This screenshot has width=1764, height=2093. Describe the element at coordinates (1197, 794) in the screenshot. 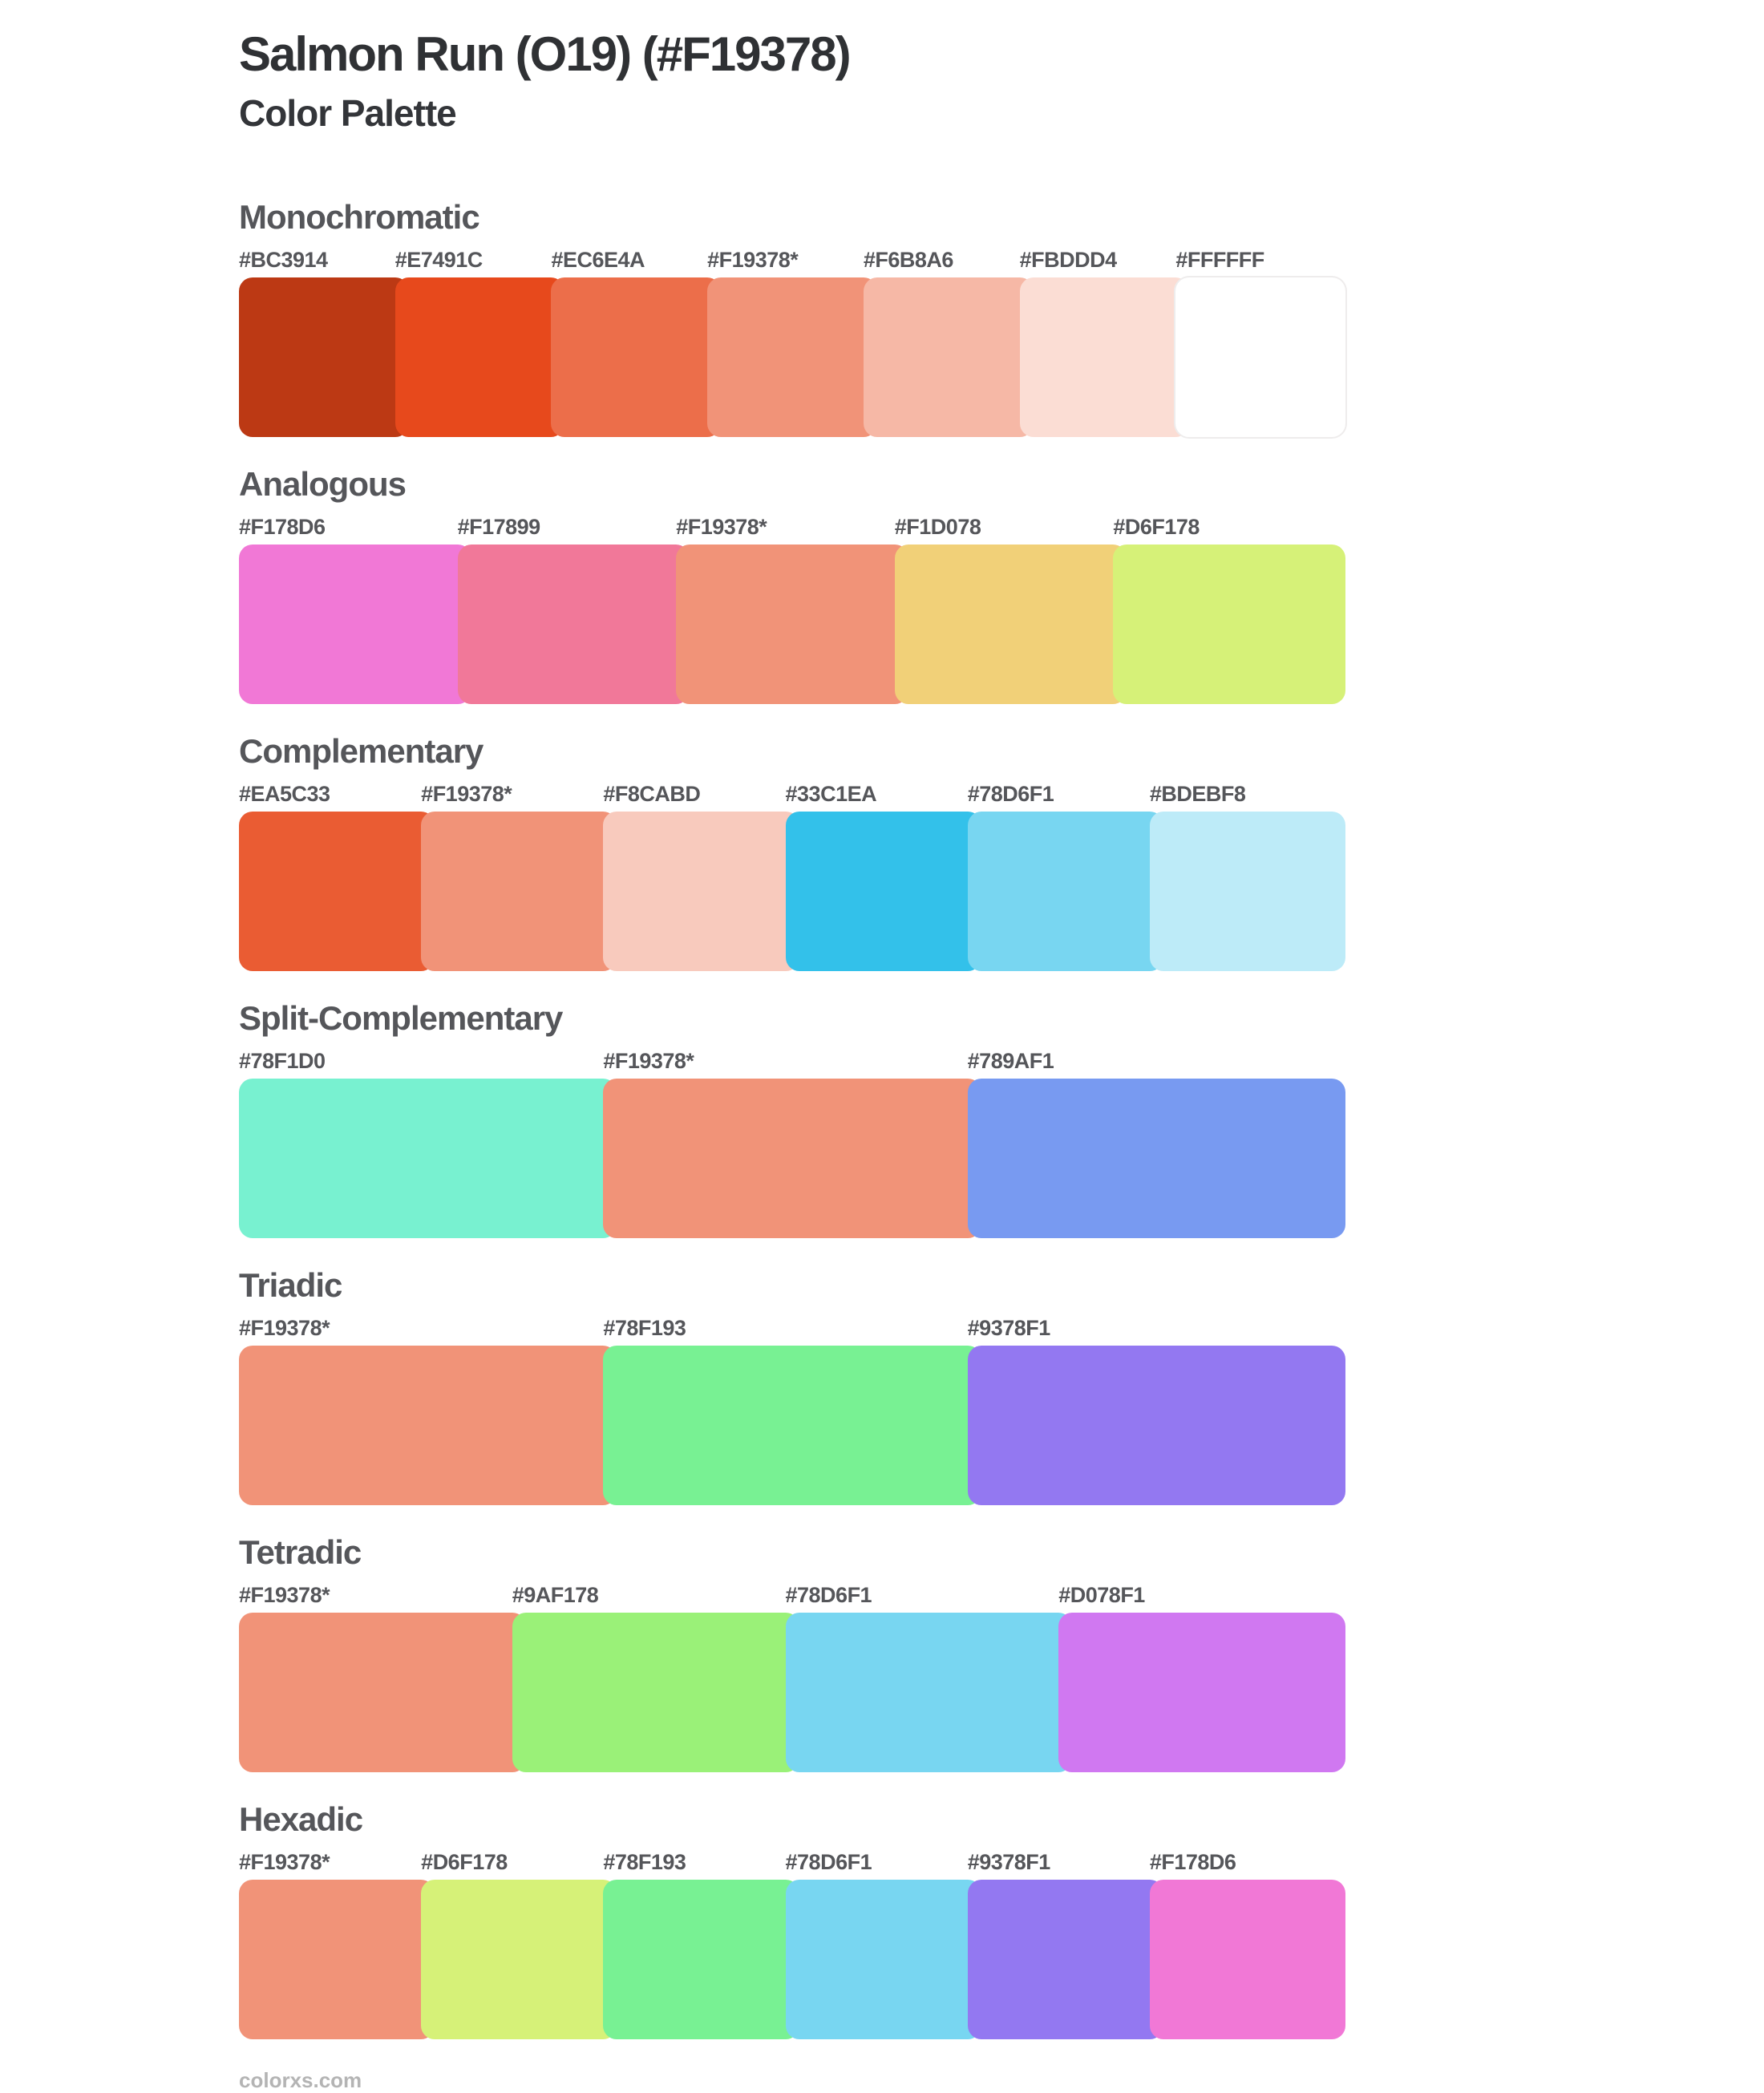

I see `swatch-hex-label: #BDEBF8` at that location.